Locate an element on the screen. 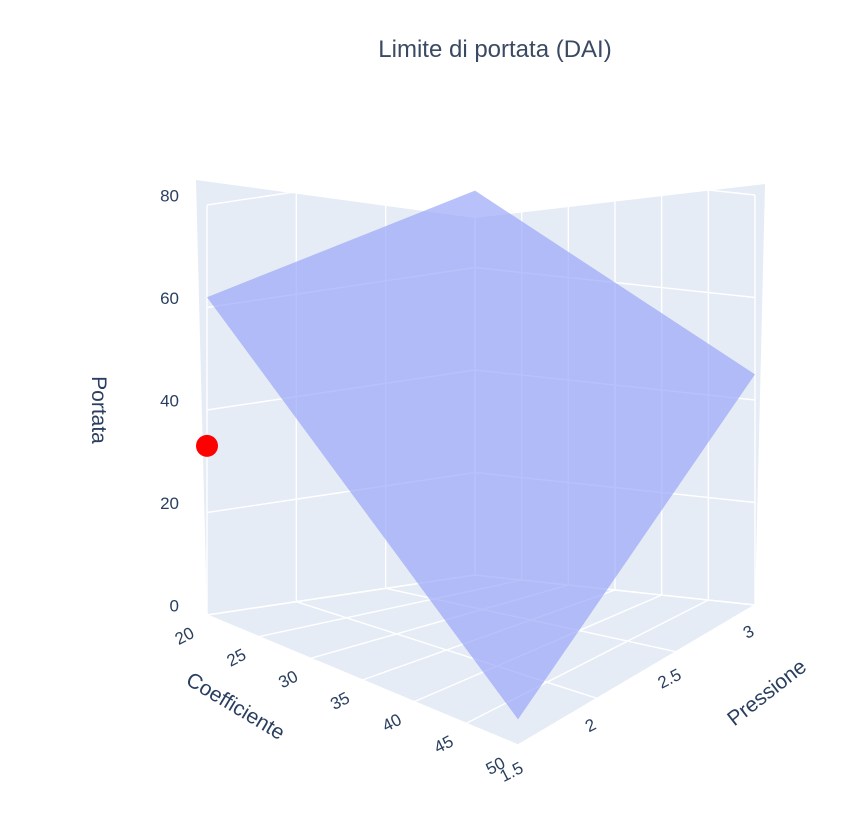  x-axis-title: Coefficiente is located at coordinates (235, 706).